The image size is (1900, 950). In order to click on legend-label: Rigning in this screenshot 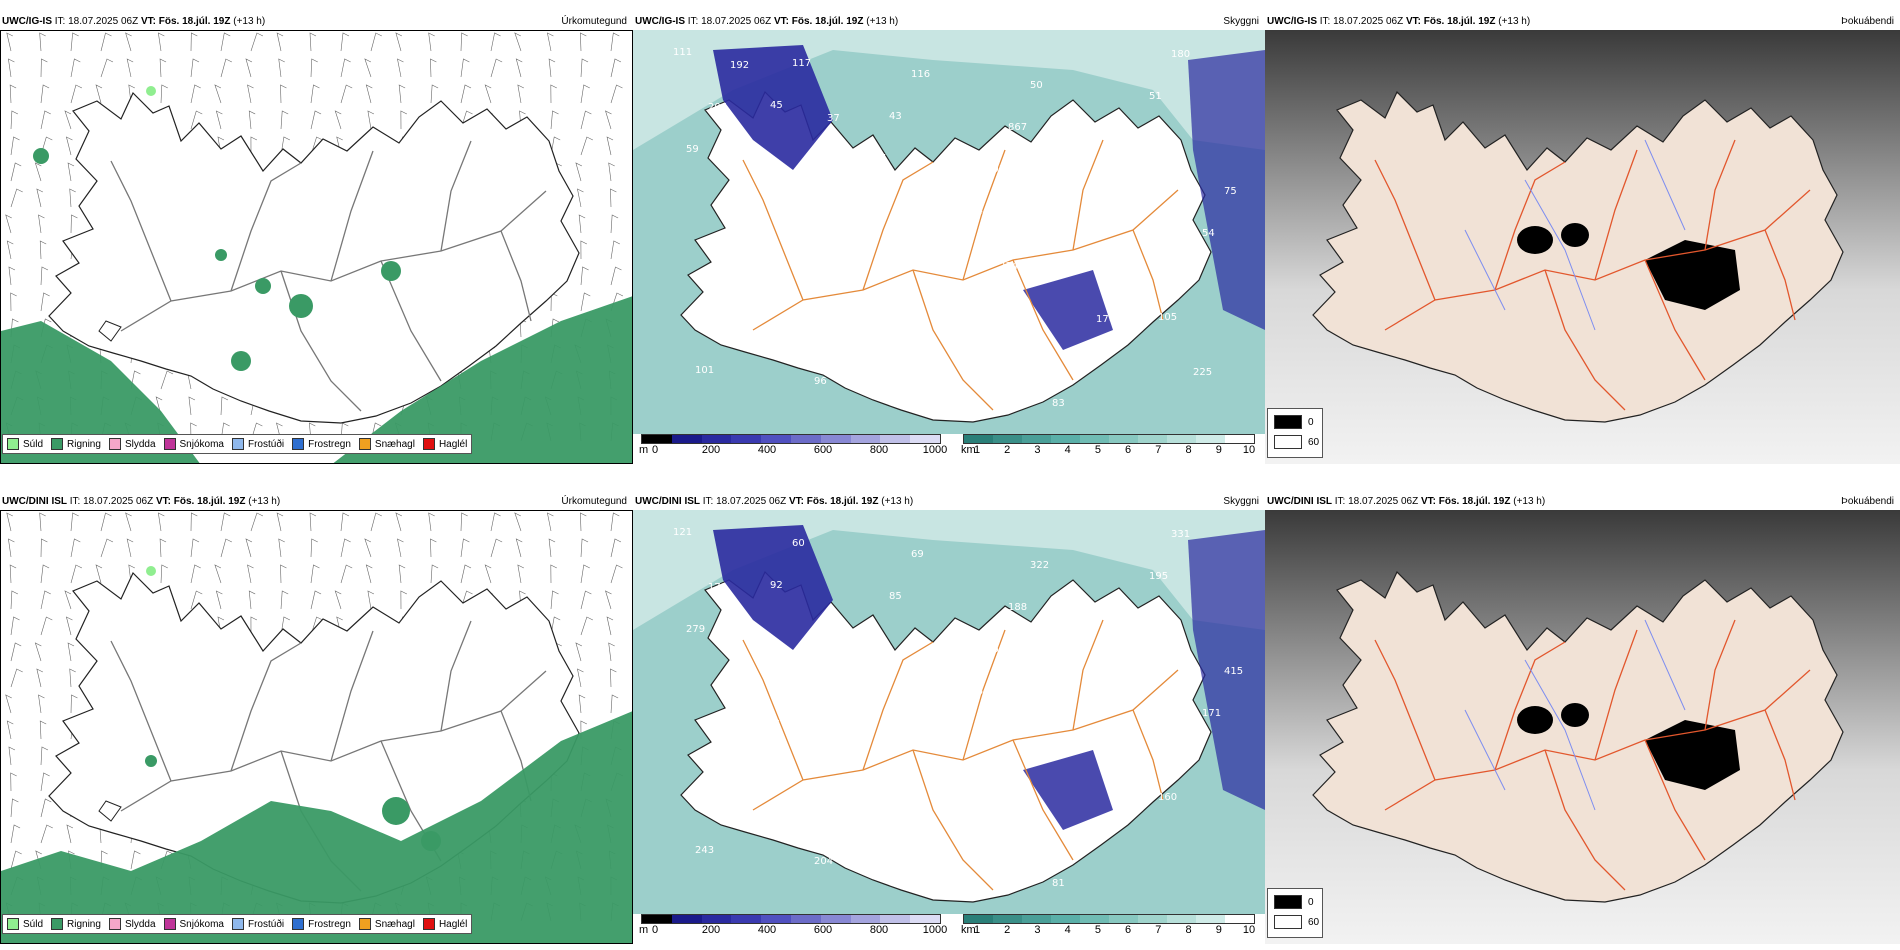, I will do `click(84, 444)`.